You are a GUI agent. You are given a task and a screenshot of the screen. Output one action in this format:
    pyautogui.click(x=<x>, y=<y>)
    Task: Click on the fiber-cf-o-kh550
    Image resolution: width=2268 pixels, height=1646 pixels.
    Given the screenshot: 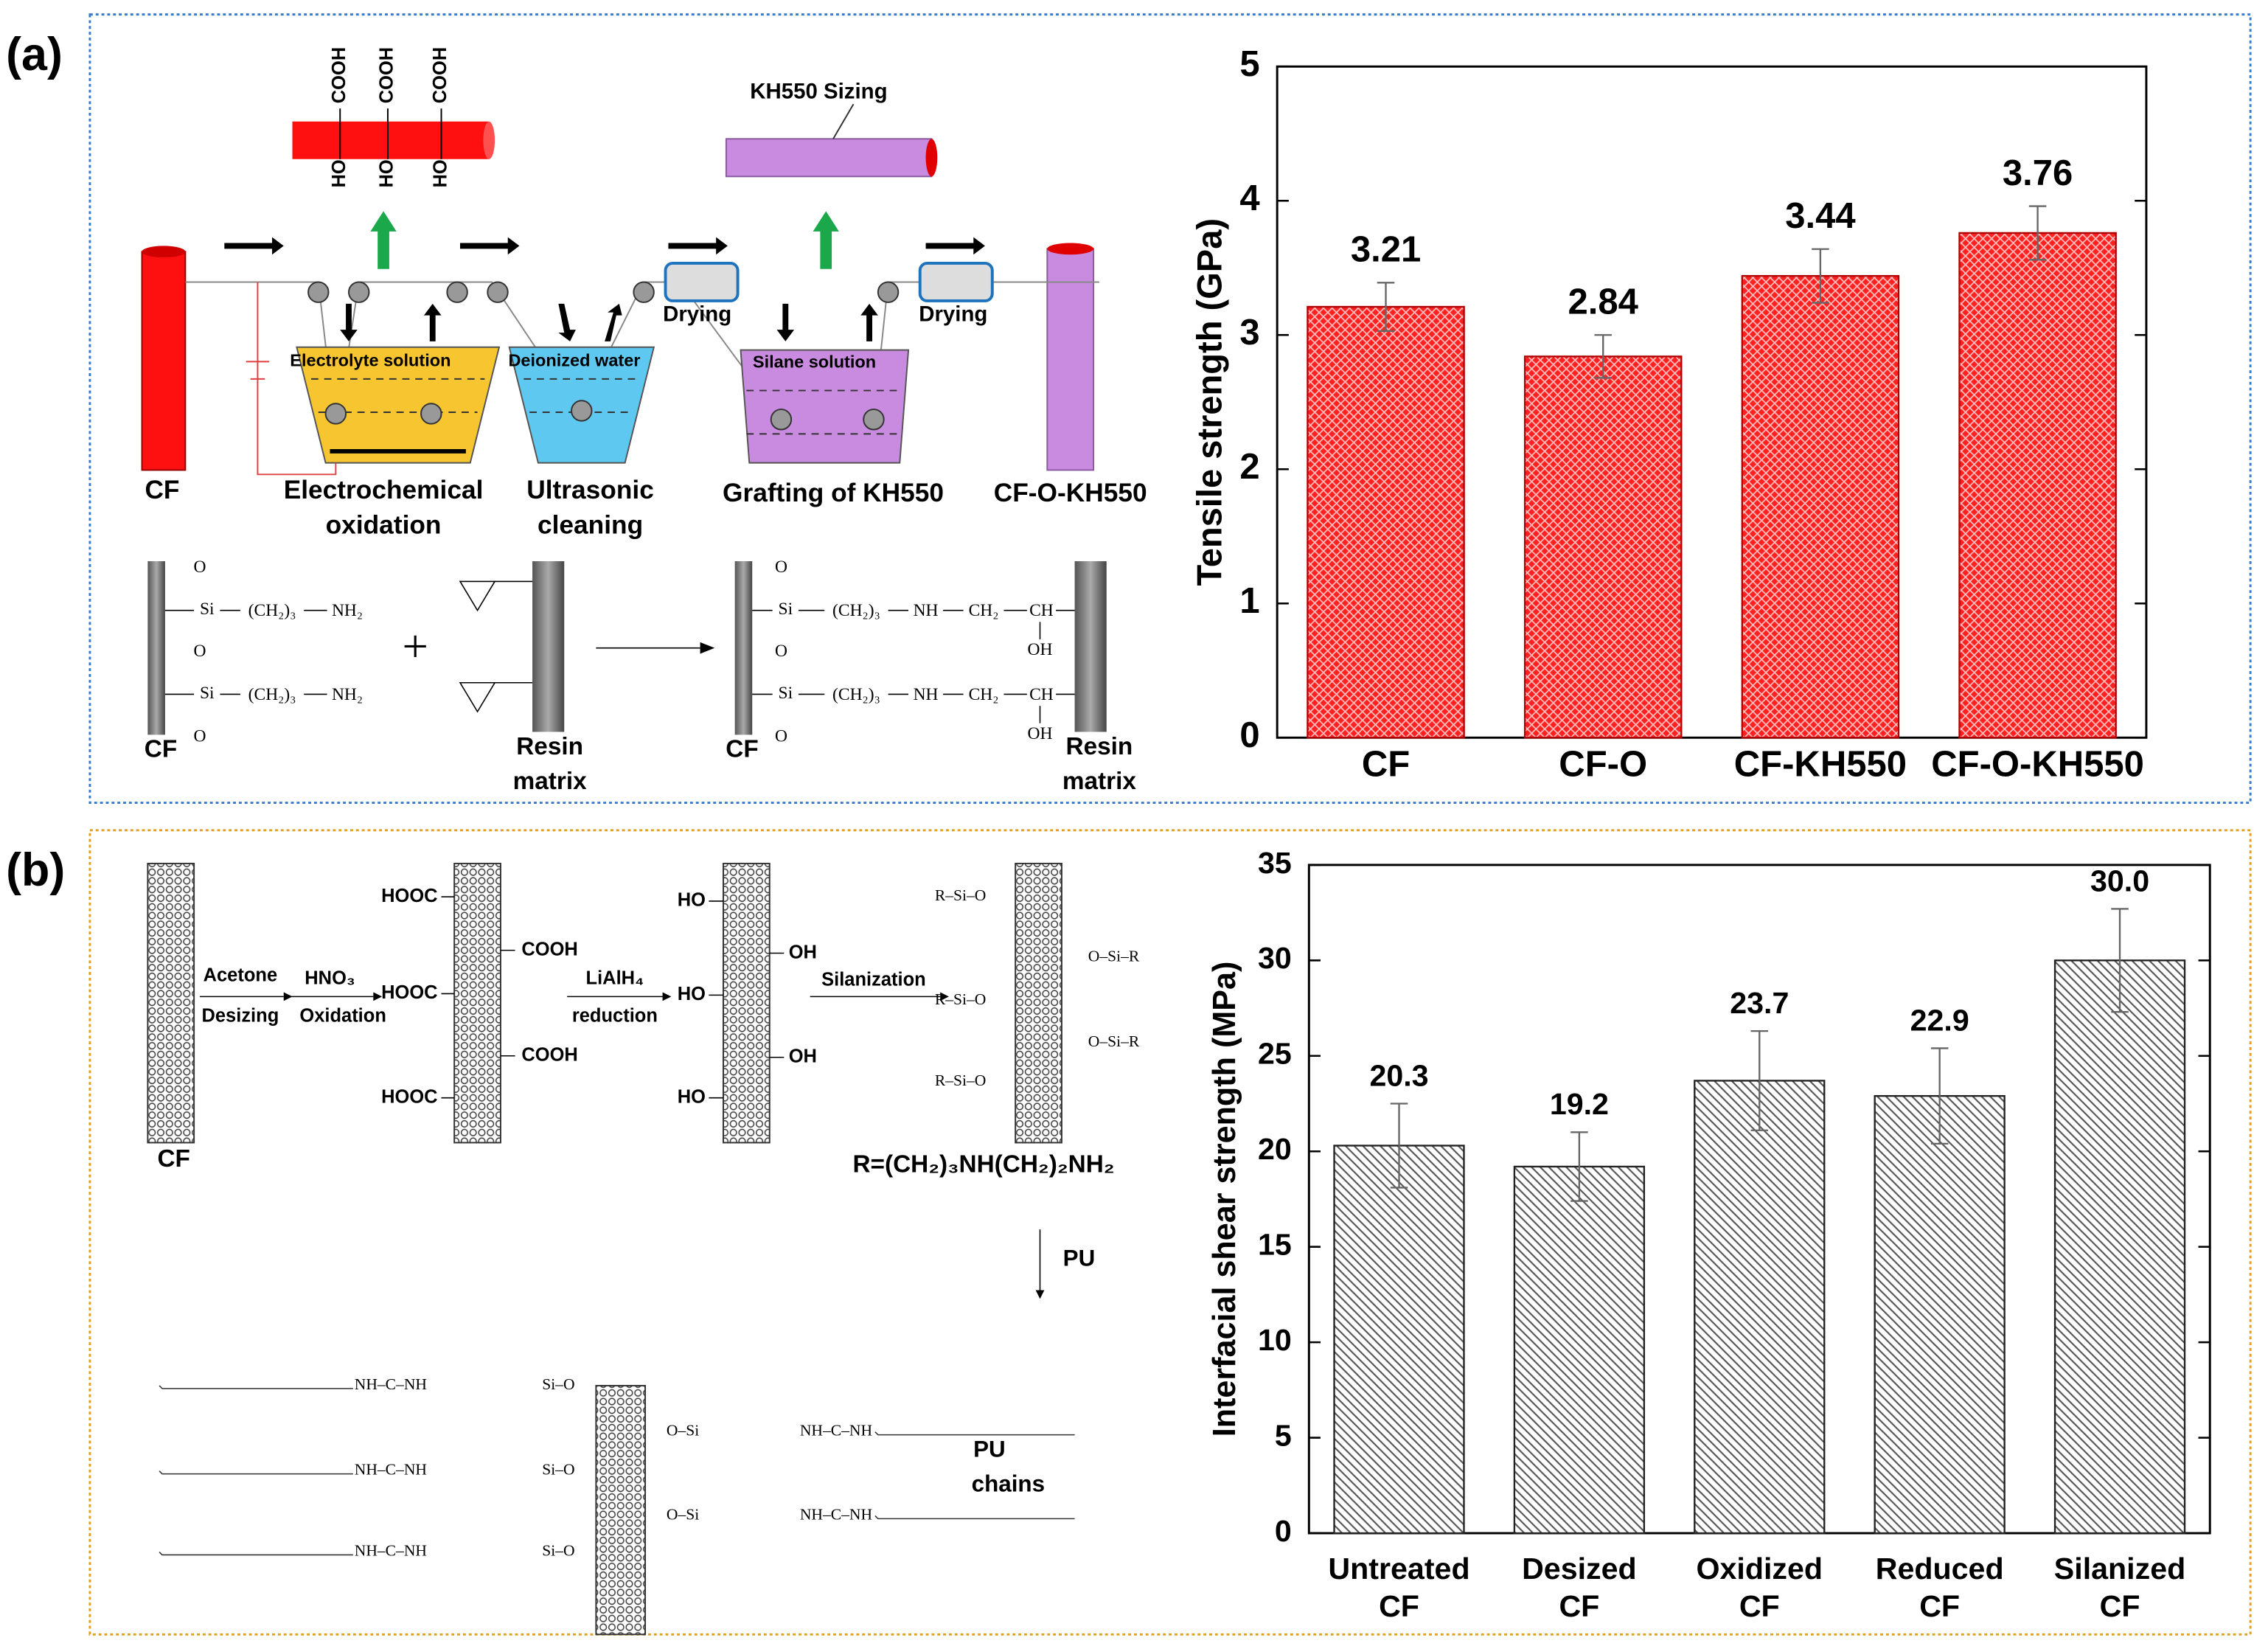 What is the action you would take?
    pyautogui.click(x=1070, y=359)
    